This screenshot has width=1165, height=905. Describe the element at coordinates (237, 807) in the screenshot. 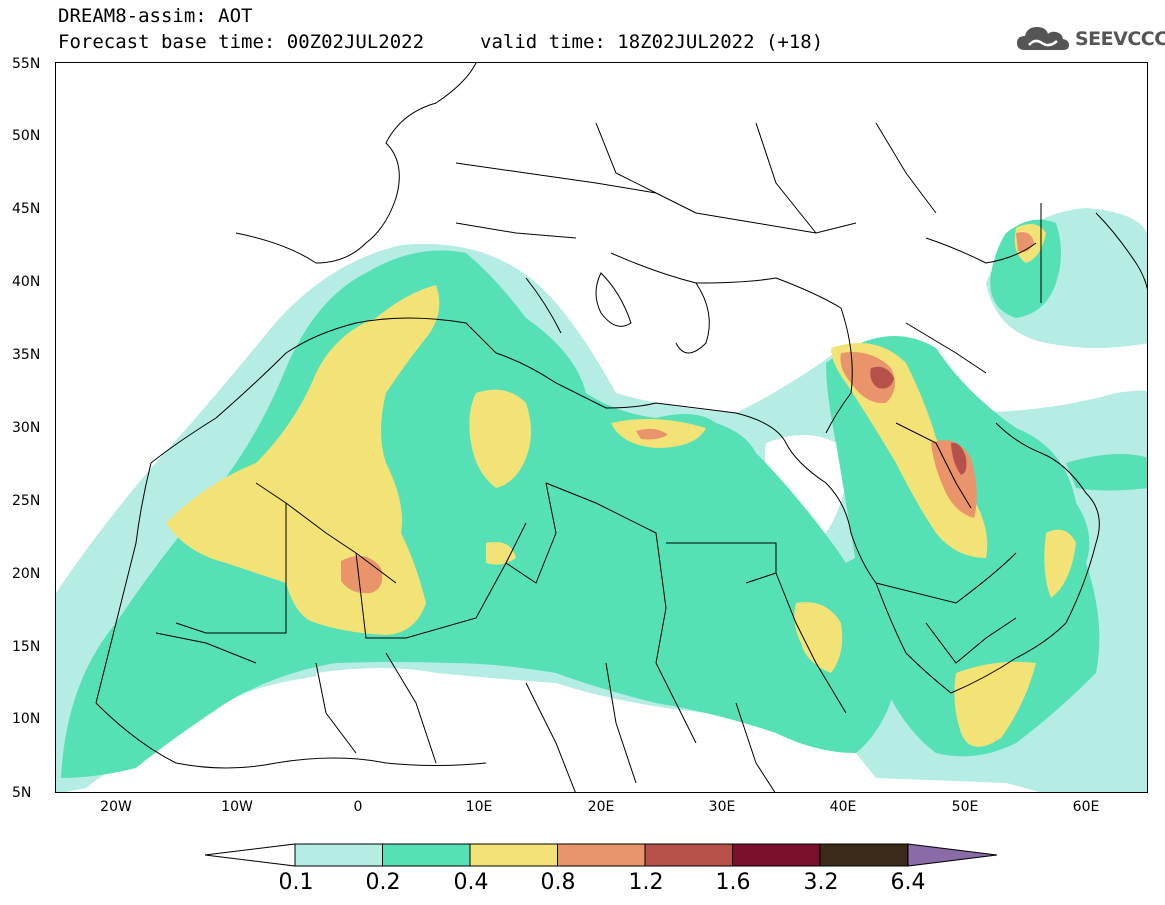

I see `lon-label: 10W` at that location.